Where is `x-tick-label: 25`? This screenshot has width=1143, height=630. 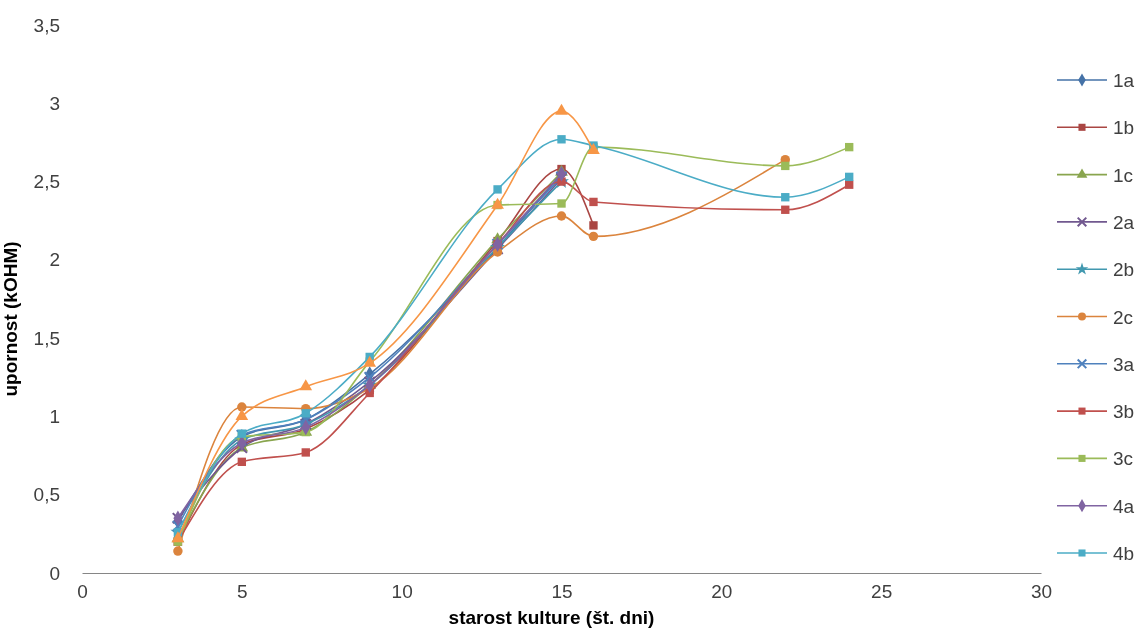 x-tick-label: 25 is located at coordinates (882, 592).